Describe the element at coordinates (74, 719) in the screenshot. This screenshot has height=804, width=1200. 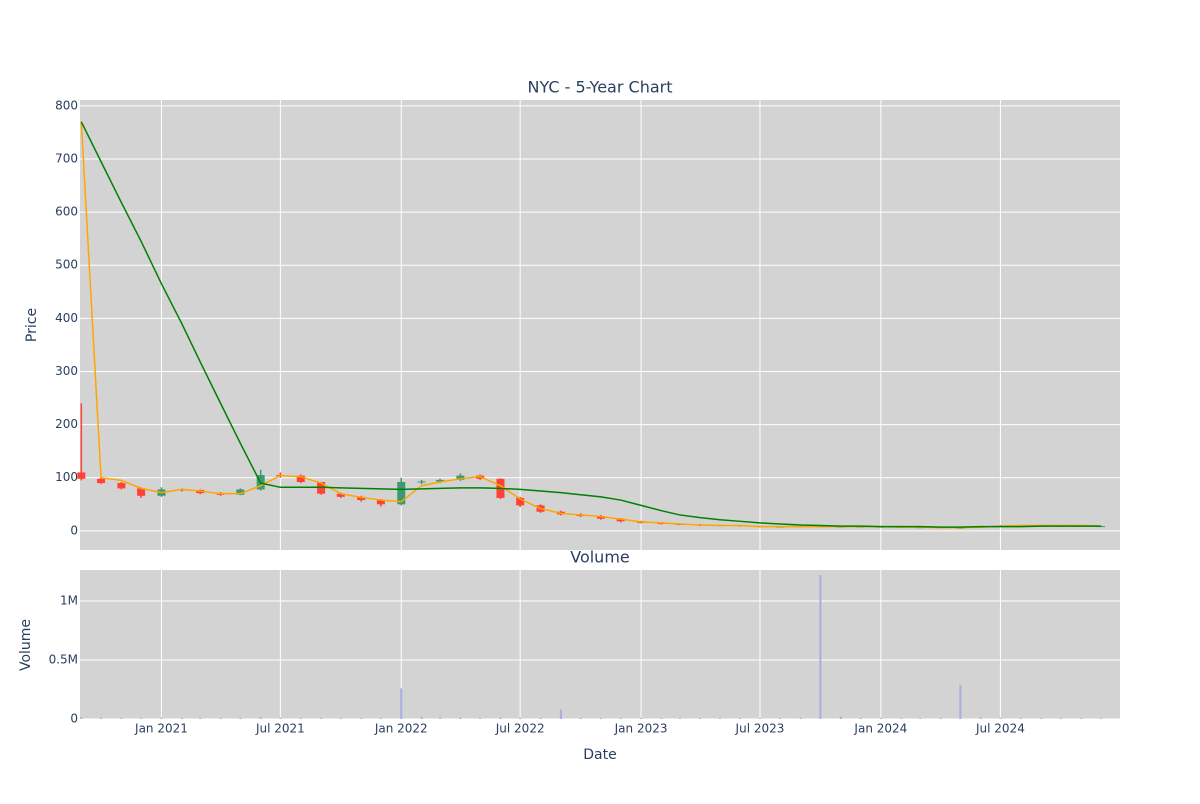
I see `volume-tick-label: 0` at that location.